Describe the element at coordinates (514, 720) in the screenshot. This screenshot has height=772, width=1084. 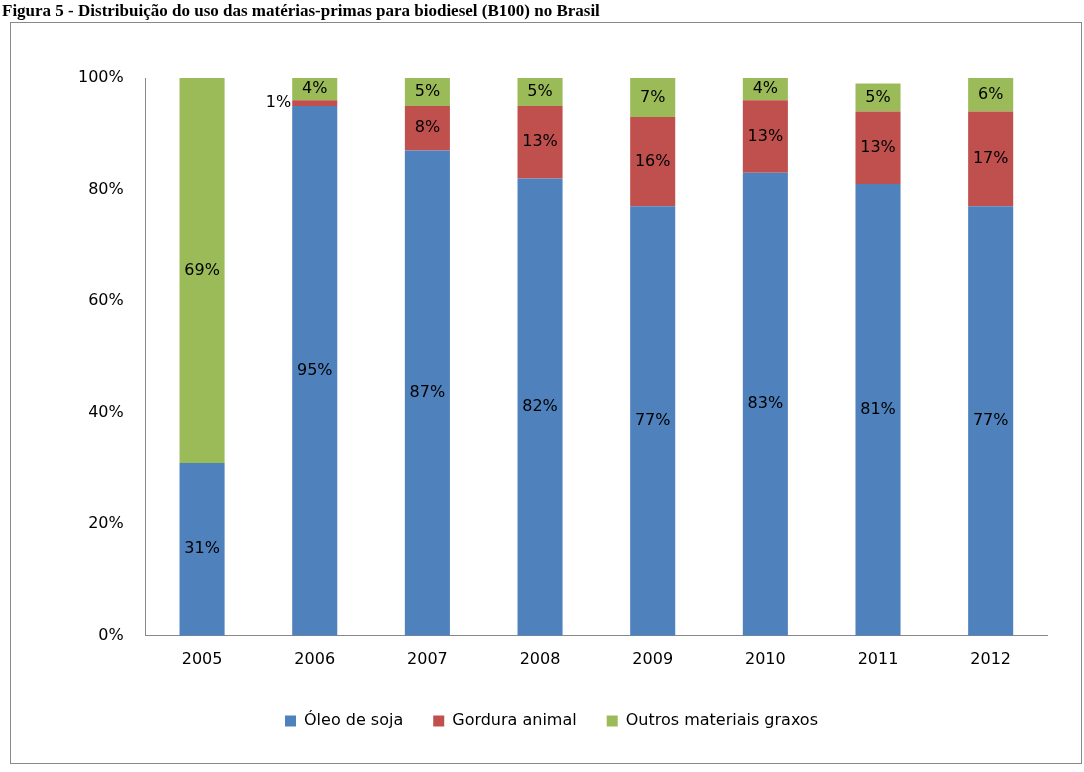
I see `legend-label: Gordura animal` at that location.